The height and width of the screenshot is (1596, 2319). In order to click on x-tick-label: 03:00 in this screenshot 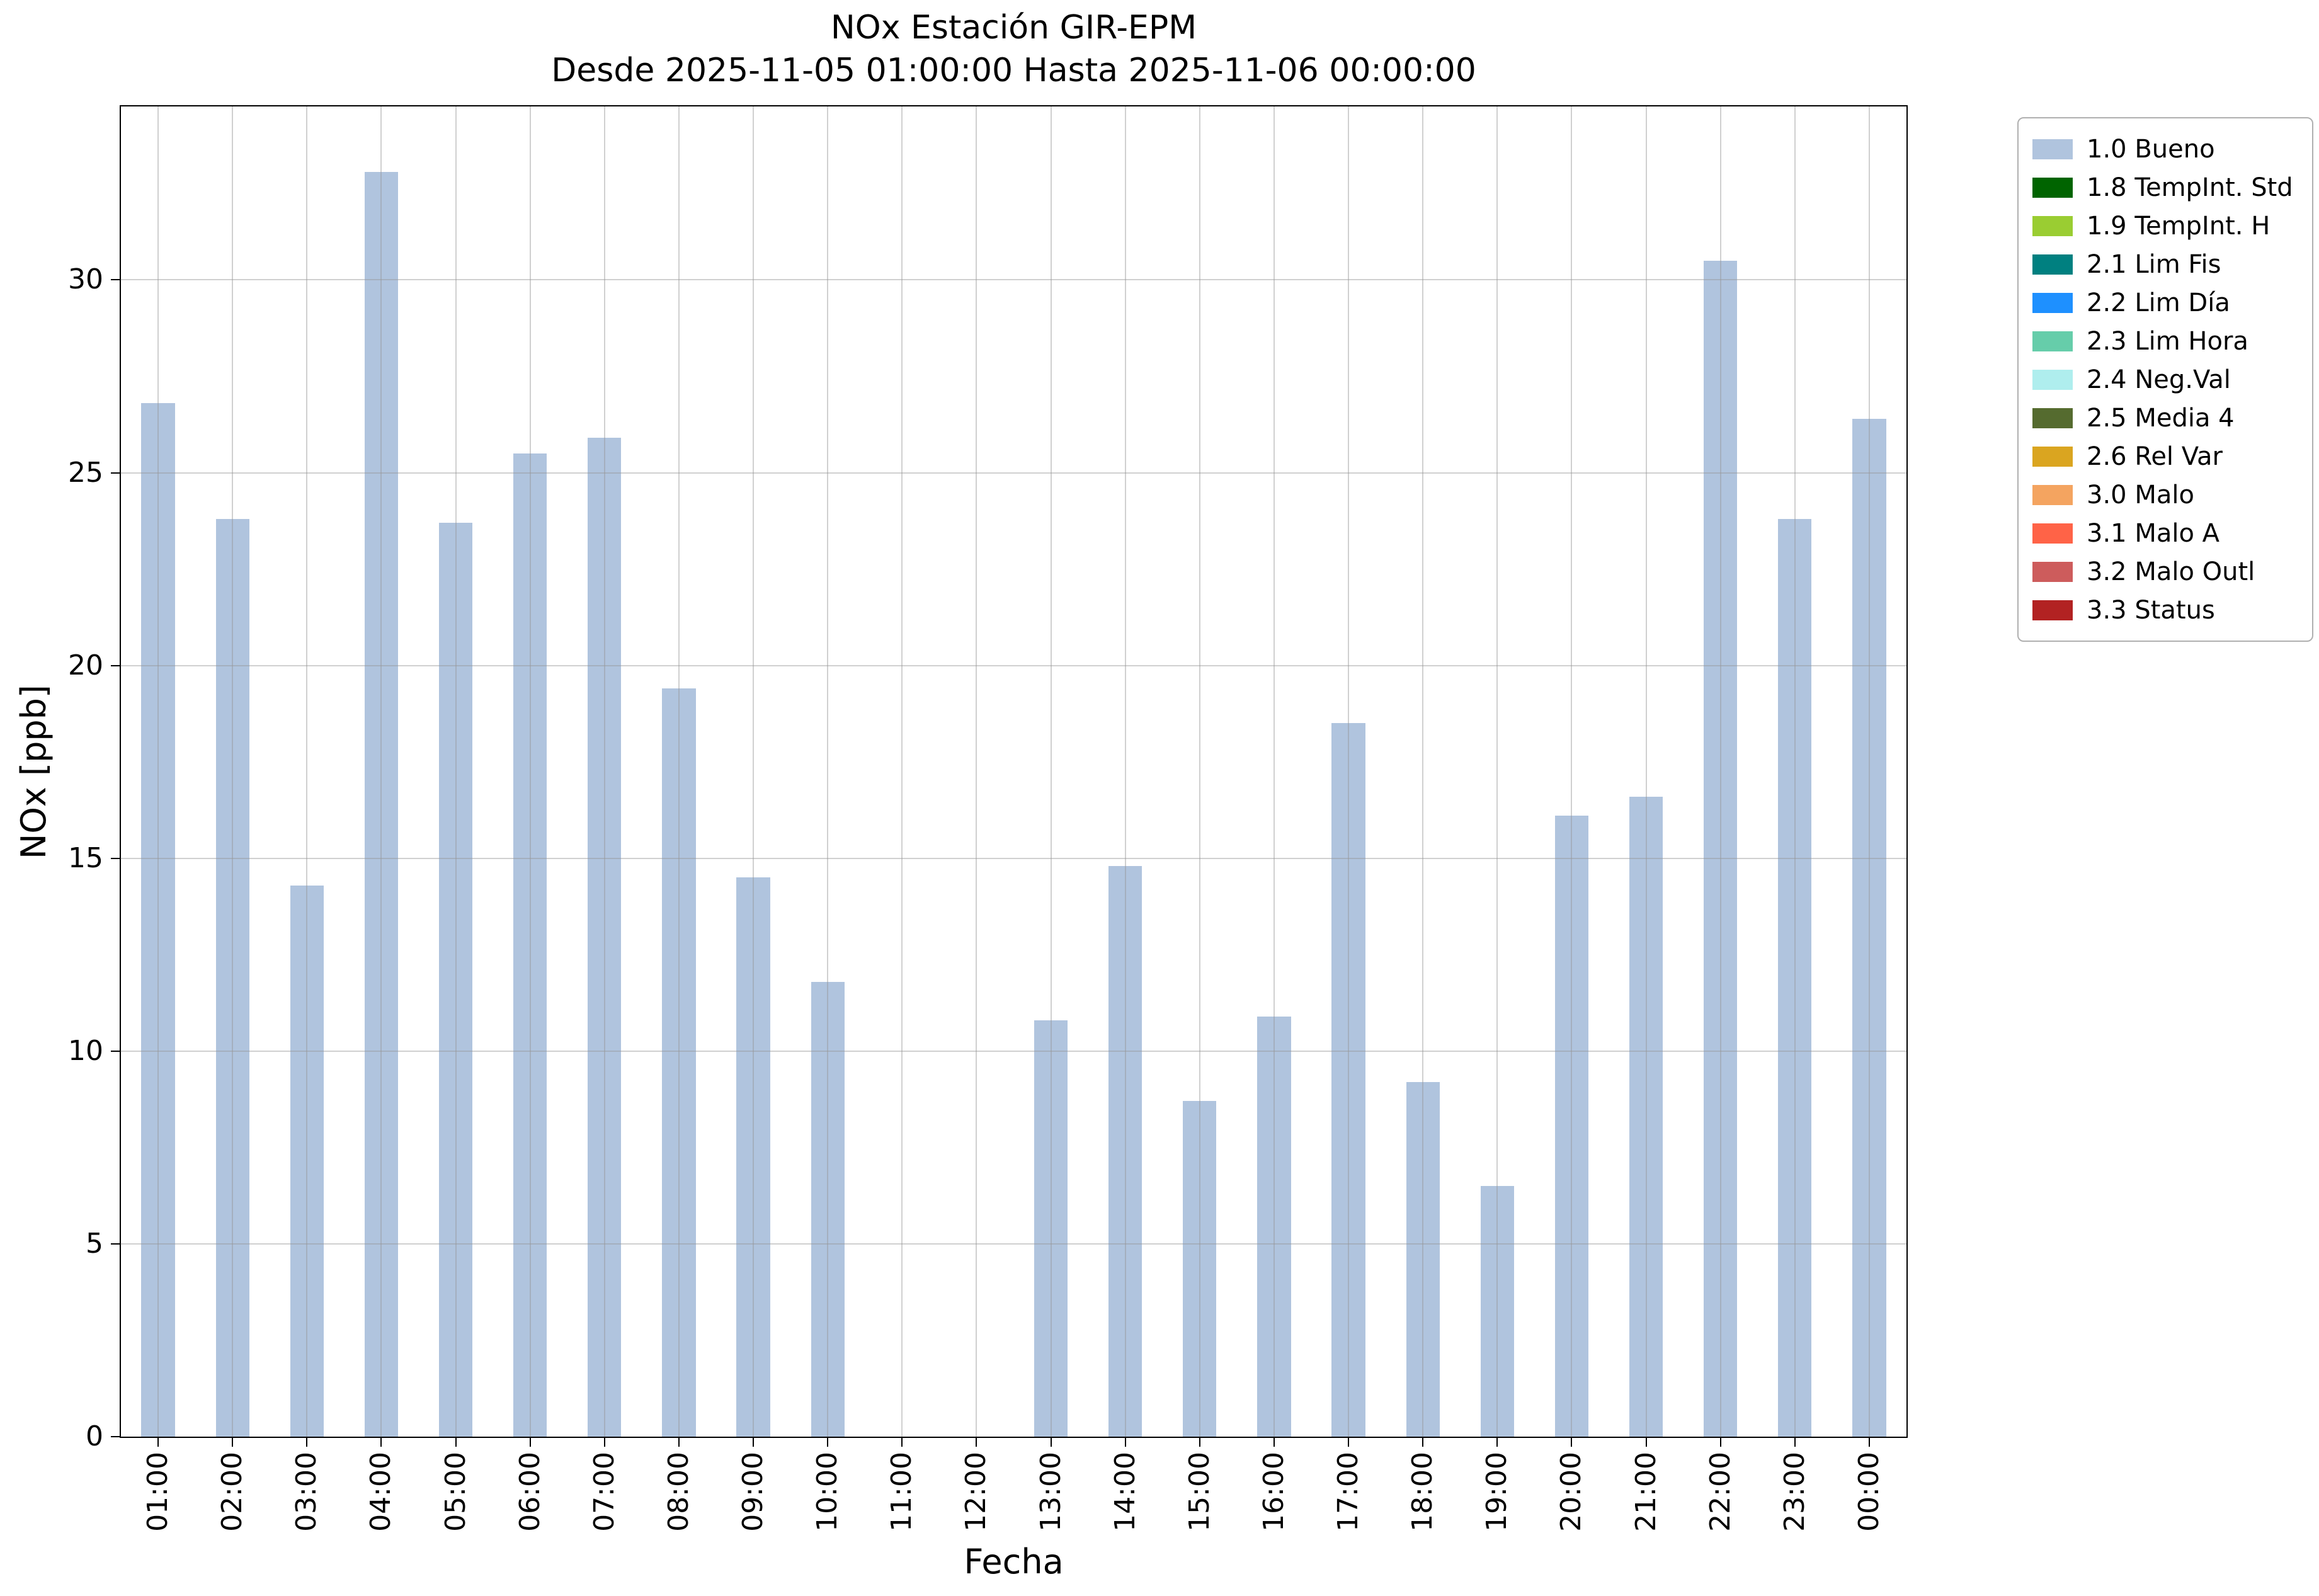, I will do `click(306, 1492)`.